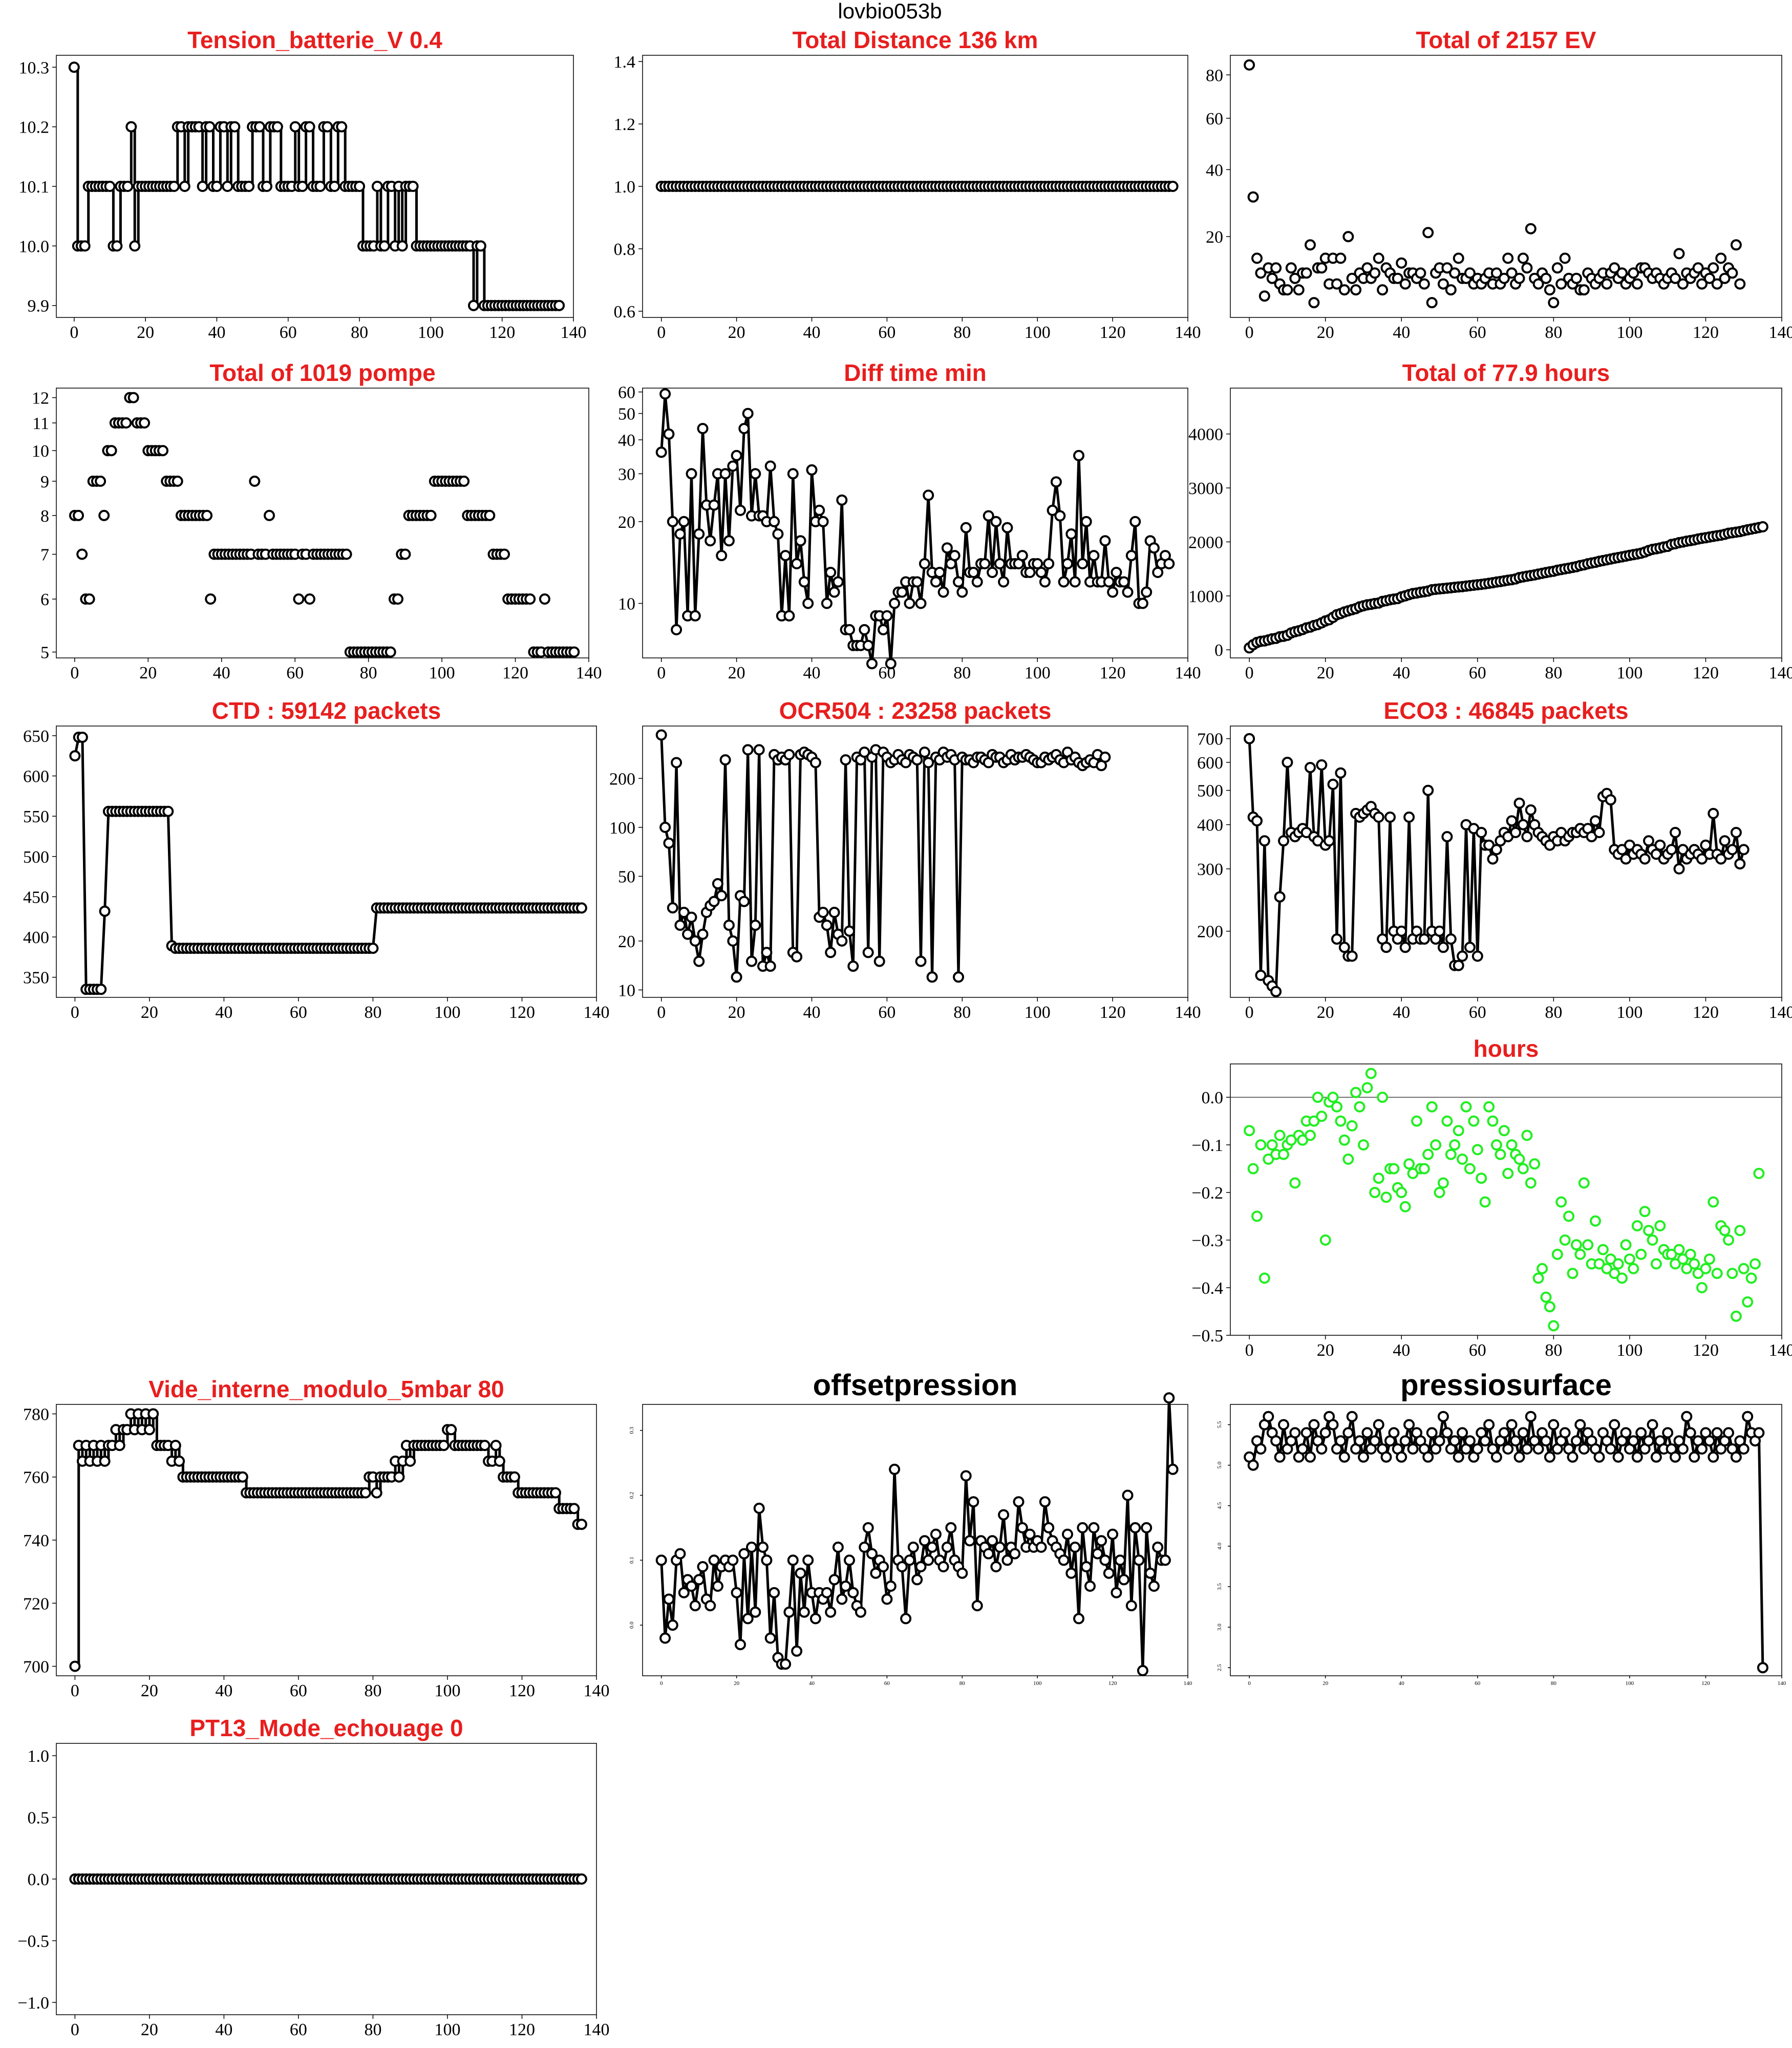 This screenshot has height=2048, width=1792. Describe the element at coordinates (36, 776) in the screenshot. I see `y-tick-label: 600` at that location.